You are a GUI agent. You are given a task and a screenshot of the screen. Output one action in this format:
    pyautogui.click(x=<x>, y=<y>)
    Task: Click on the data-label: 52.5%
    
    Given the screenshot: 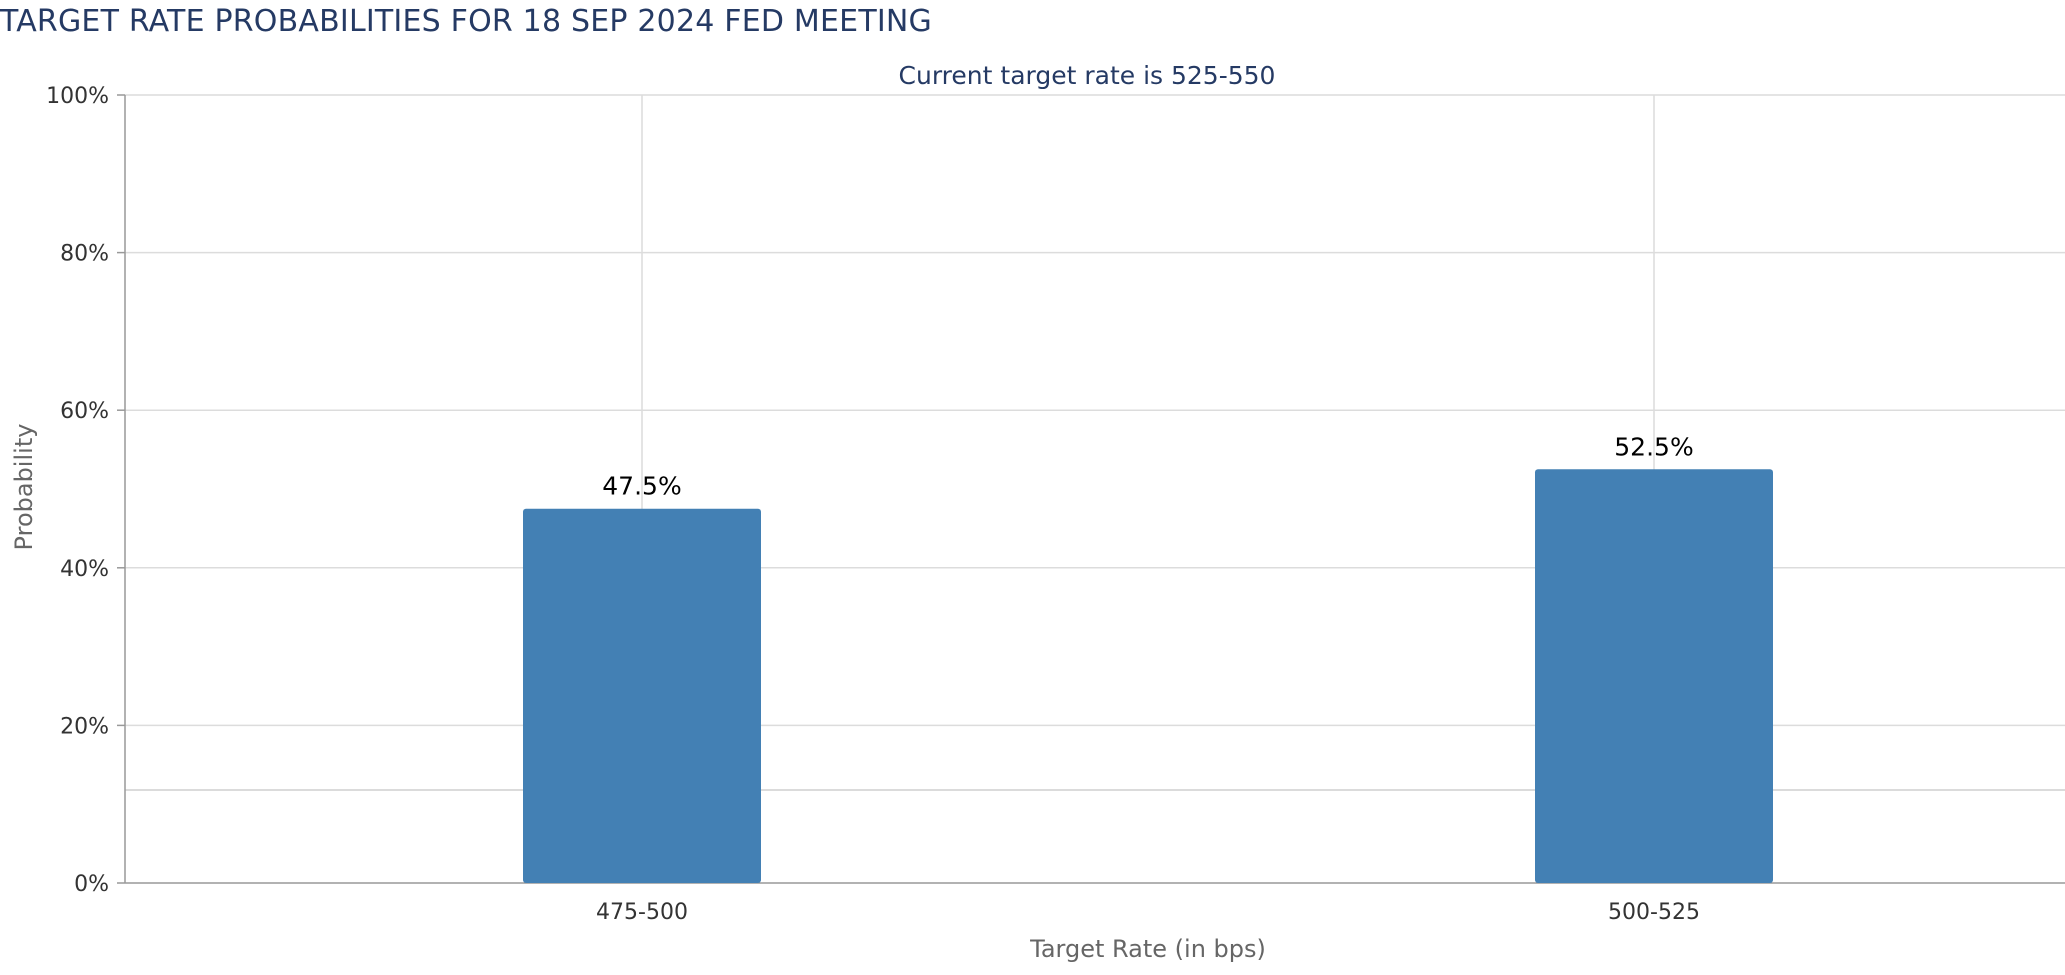 What is the action you would take?
    pyautogui.click(x=1653, y=446)
    